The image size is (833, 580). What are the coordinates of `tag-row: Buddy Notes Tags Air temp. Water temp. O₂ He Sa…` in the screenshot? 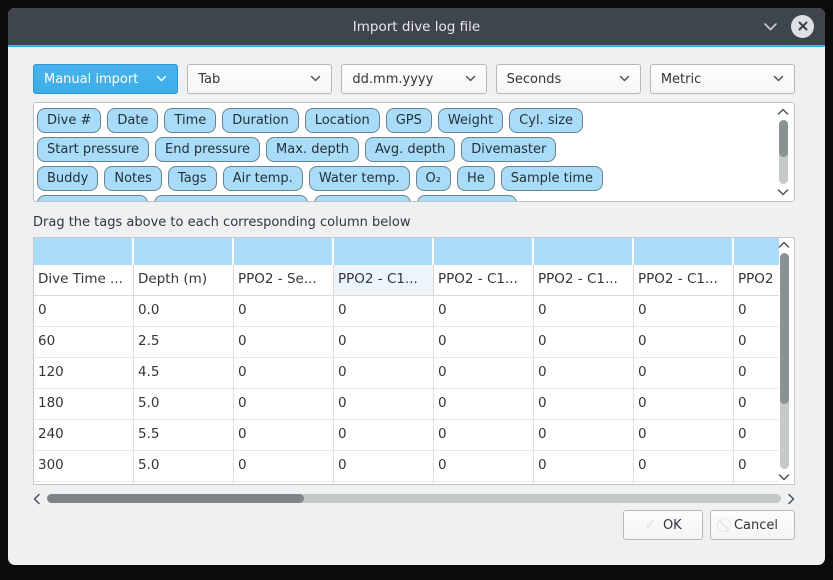 It's located at (402, 178).